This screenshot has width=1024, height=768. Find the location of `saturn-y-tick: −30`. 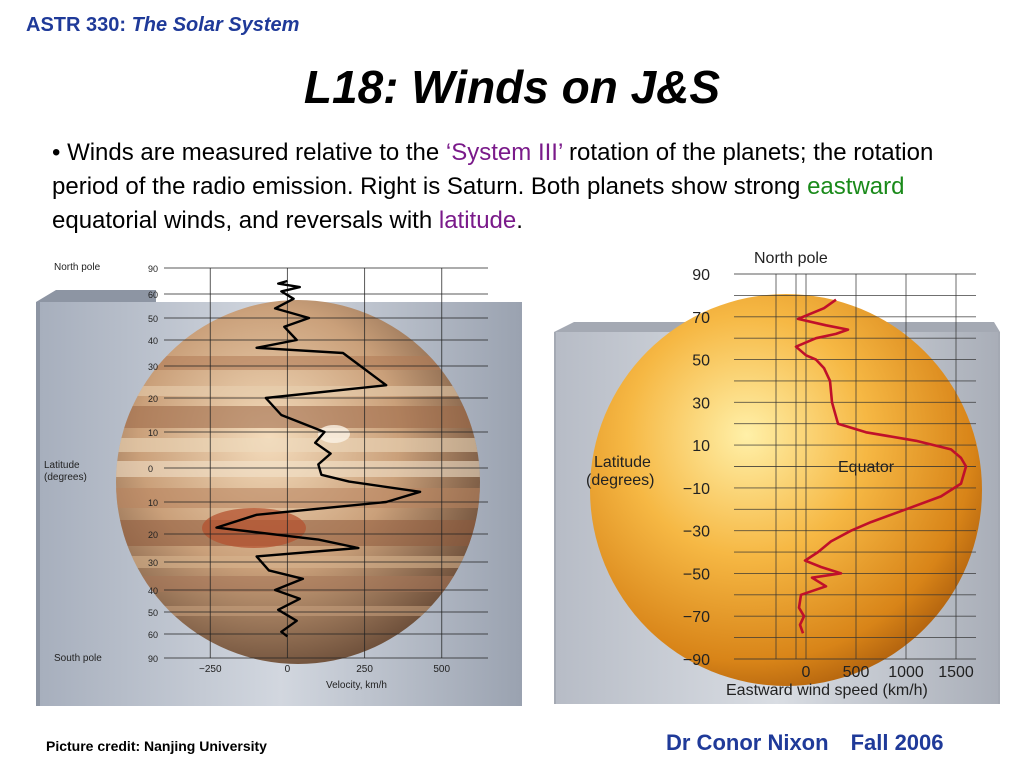

saturn-y-tick: −30 is located at coordinates (696, 532).